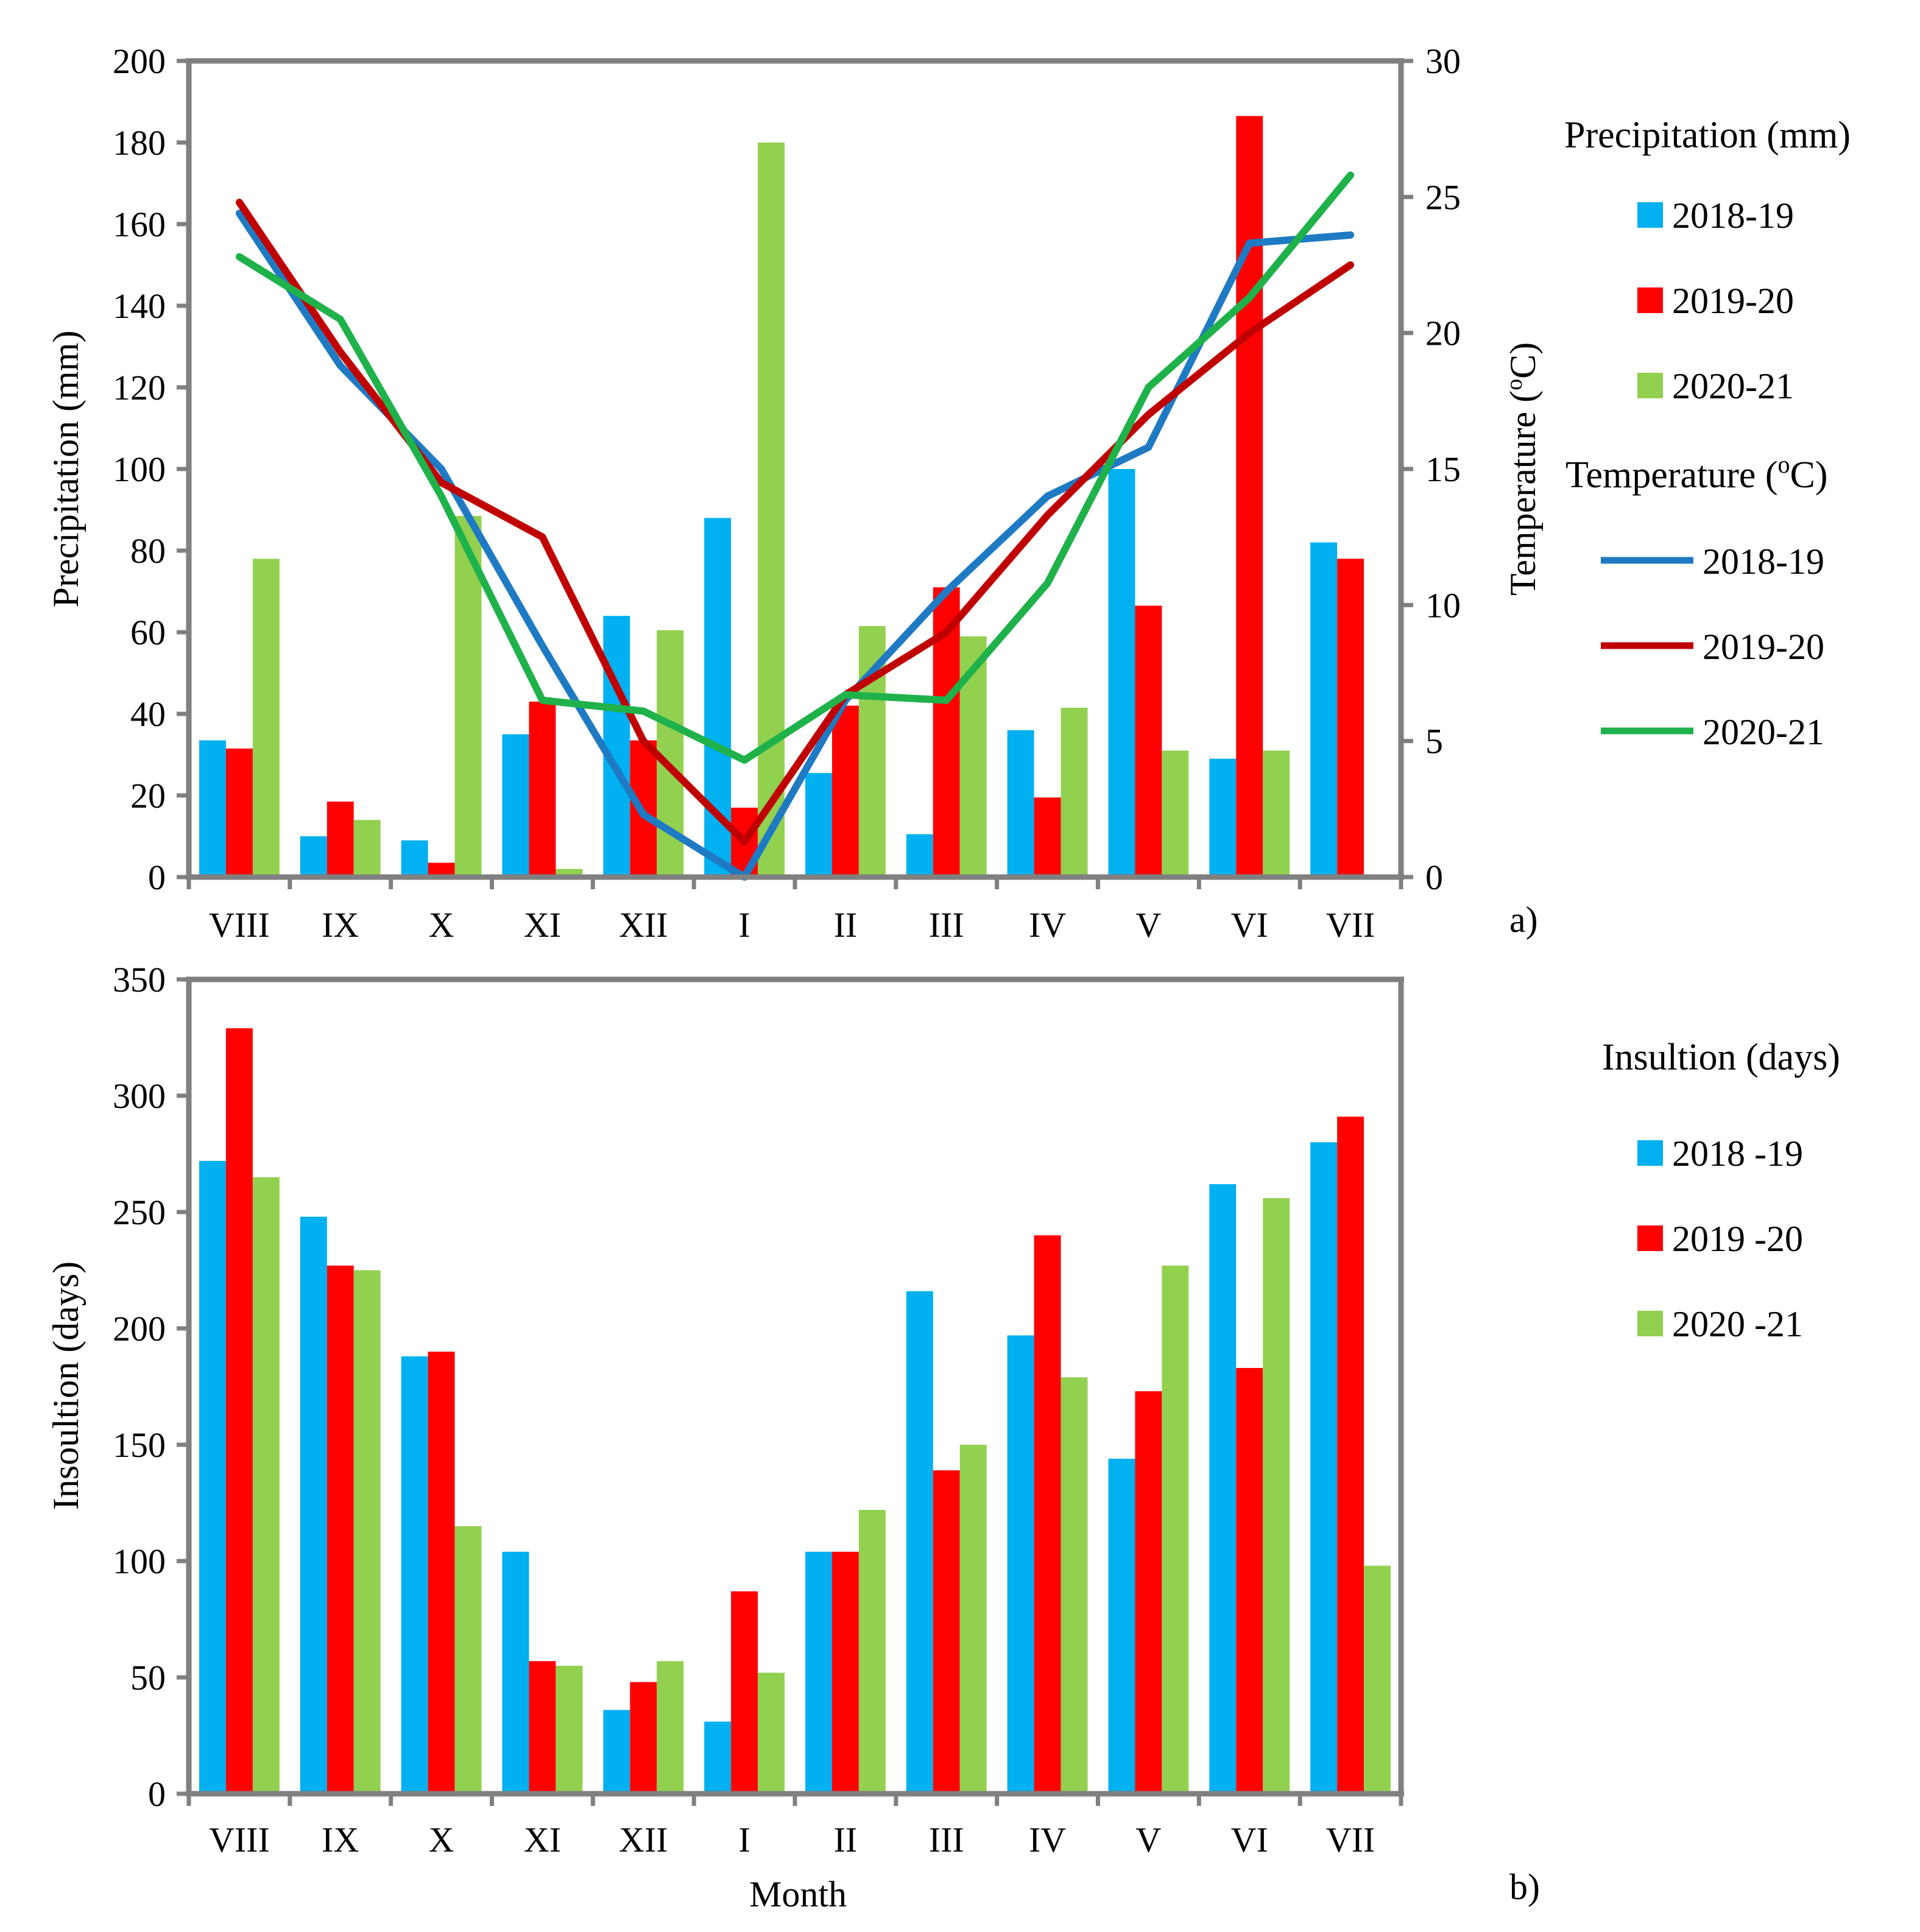  Describe the element at coordinates (139, 1212) in the screenshot. I see `insol-tick-label-250: 250` at that location.